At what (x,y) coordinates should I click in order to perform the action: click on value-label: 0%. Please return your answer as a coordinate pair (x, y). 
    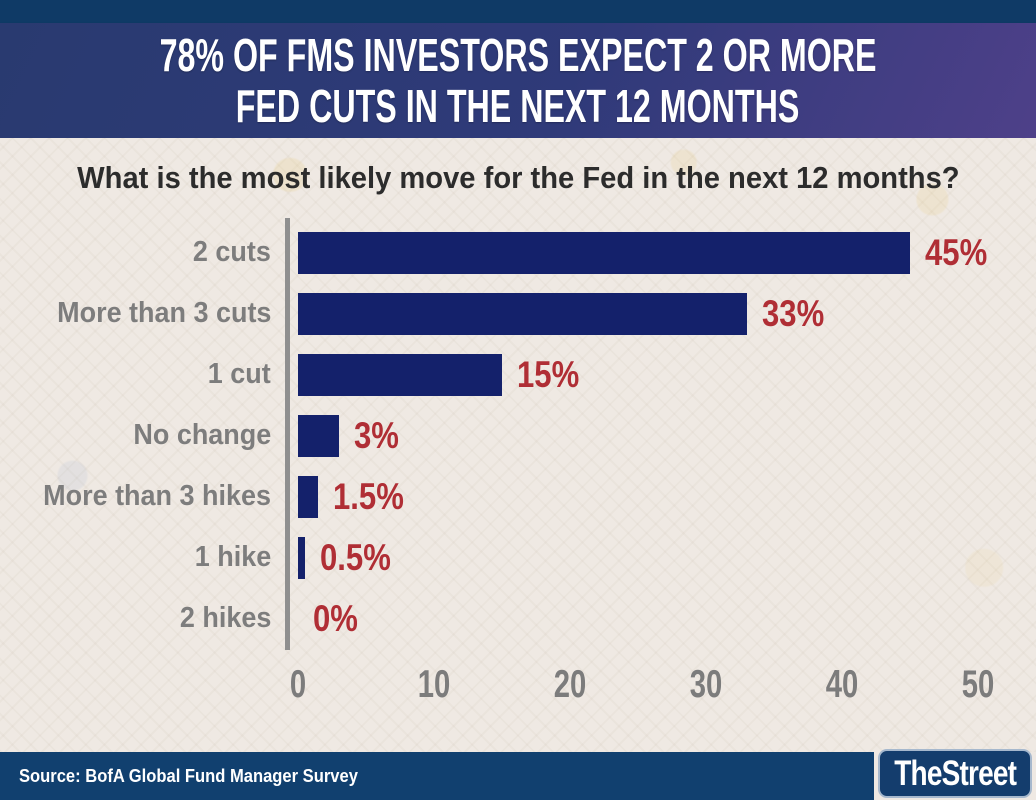
    Looking at the image, I should click on (335, 618).